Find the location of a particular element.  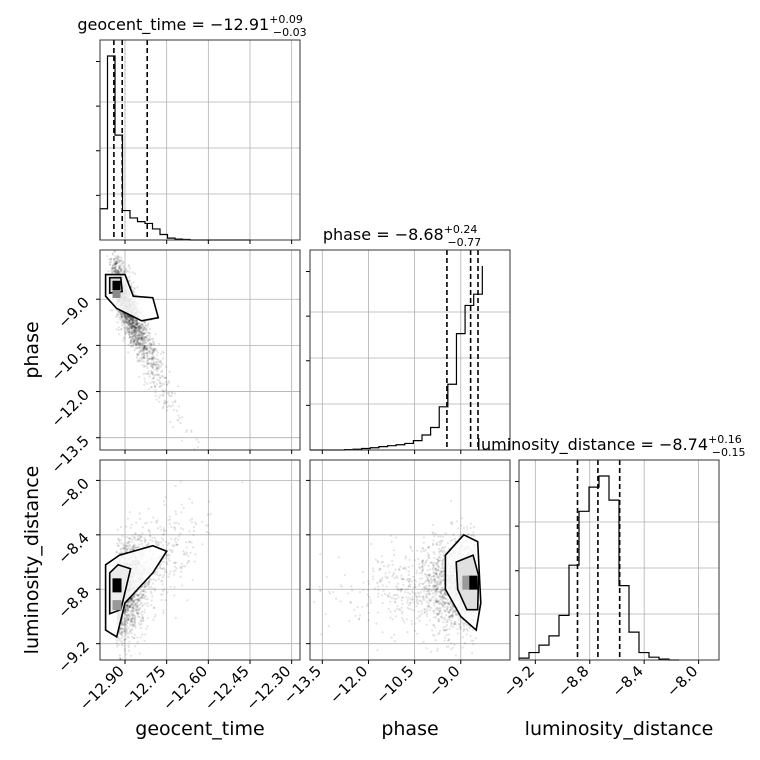

x-tick-label: −12.0 is located at coordinates (348, 684).